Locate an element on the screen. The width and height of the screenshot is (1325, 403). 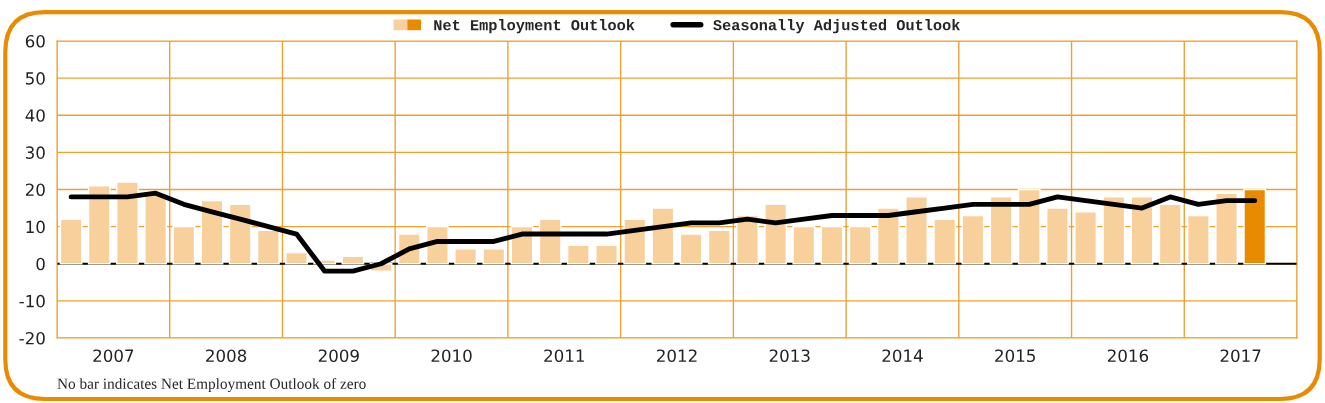
x-tick-label: 2013 is located at coordinates (789, 356).